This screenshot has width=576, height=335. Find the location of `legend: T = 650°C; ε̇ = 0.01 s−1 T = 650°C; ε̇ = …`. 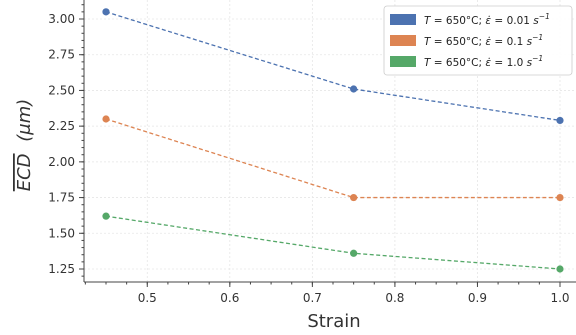

legend: T = 650°C; ε̇ = 0.01 s−1 T = 650°C; ε̇ = … is located at coordinates (478, 40).